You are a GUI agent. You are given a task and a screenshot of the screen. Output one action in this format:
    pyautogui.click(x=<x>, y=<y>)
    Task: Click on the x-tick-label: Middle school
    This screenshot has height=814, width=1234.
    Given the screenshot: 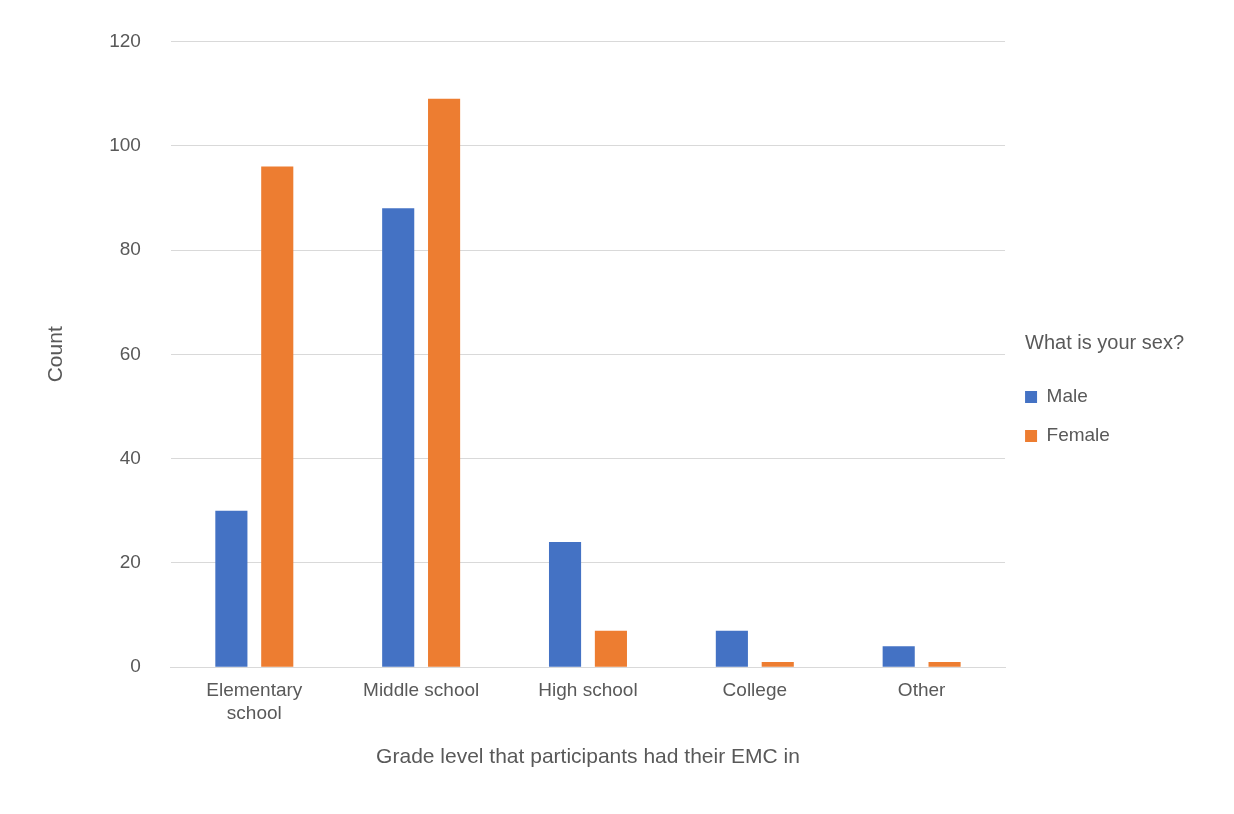 What is the action you would take?
    pyautogui.click(x=421, y=689)
    